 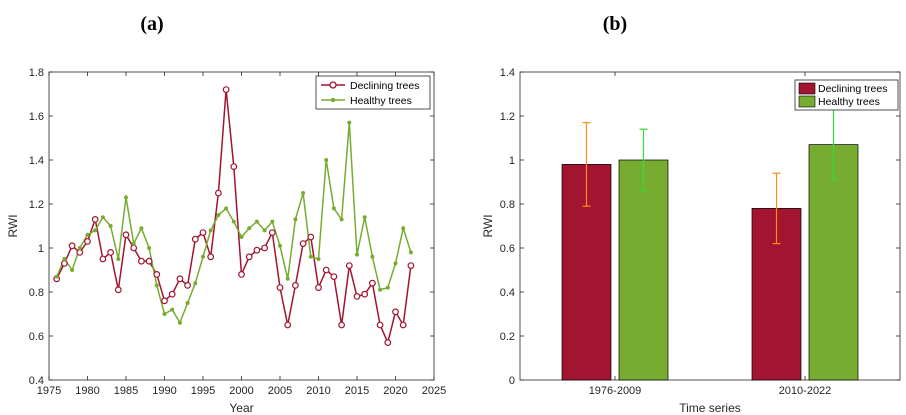 I want to click on legend-healthy-marker, so click(x=333, y=100).